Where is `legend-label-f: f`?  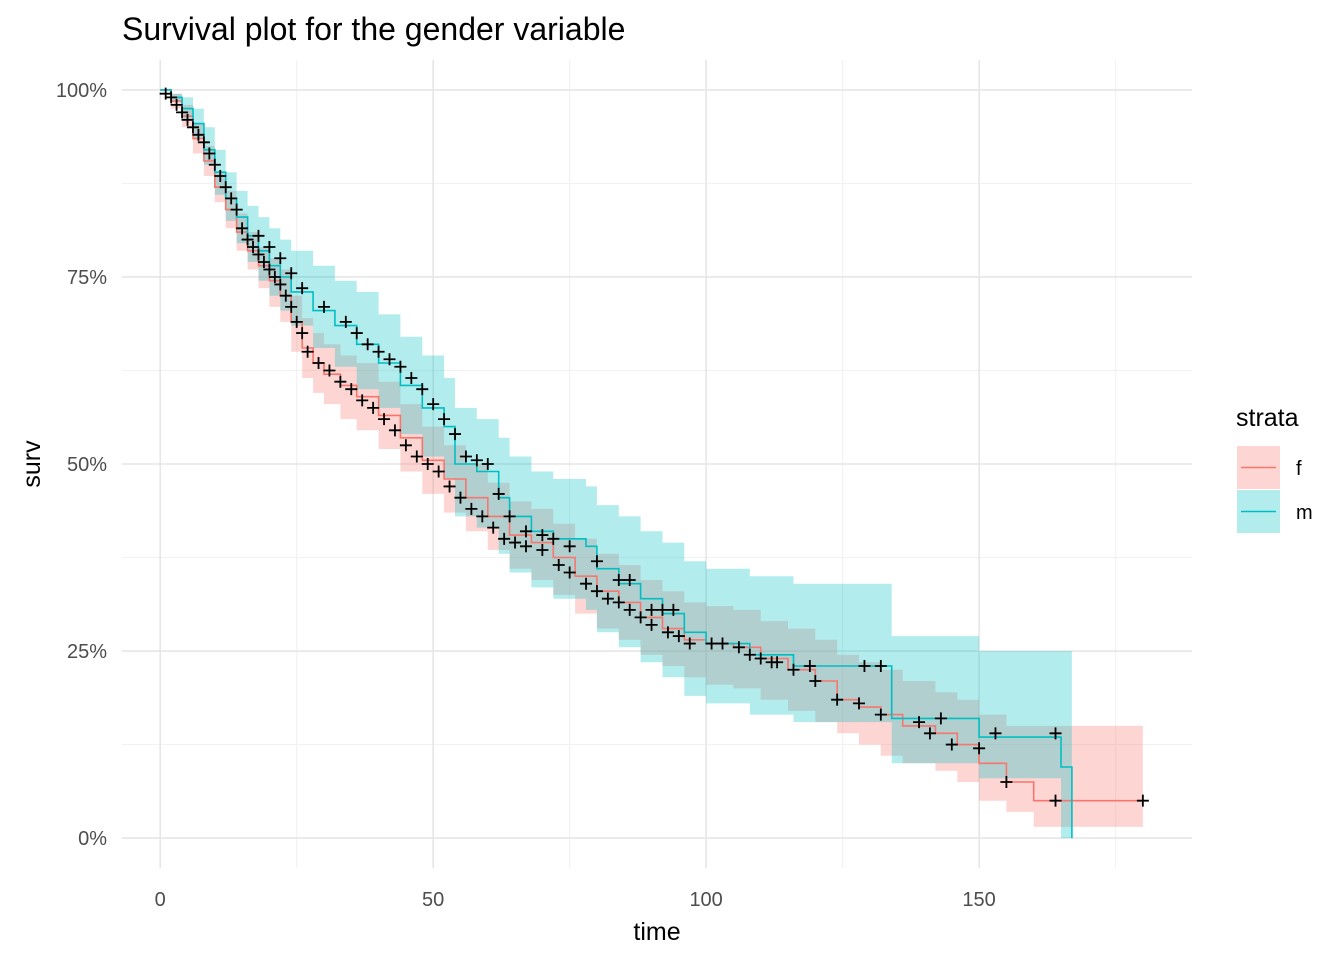
legend-label-f: f is located at coordinates (1299, 469).